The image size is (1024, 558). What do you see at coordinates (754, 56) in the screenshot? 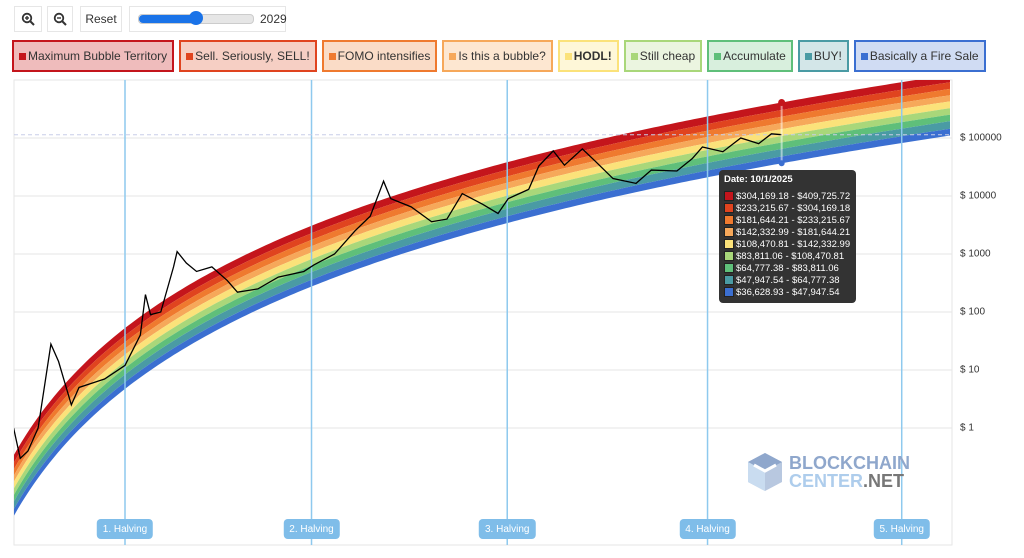
I see `legend-label: Accumulate` at bounding box center [754, 56].